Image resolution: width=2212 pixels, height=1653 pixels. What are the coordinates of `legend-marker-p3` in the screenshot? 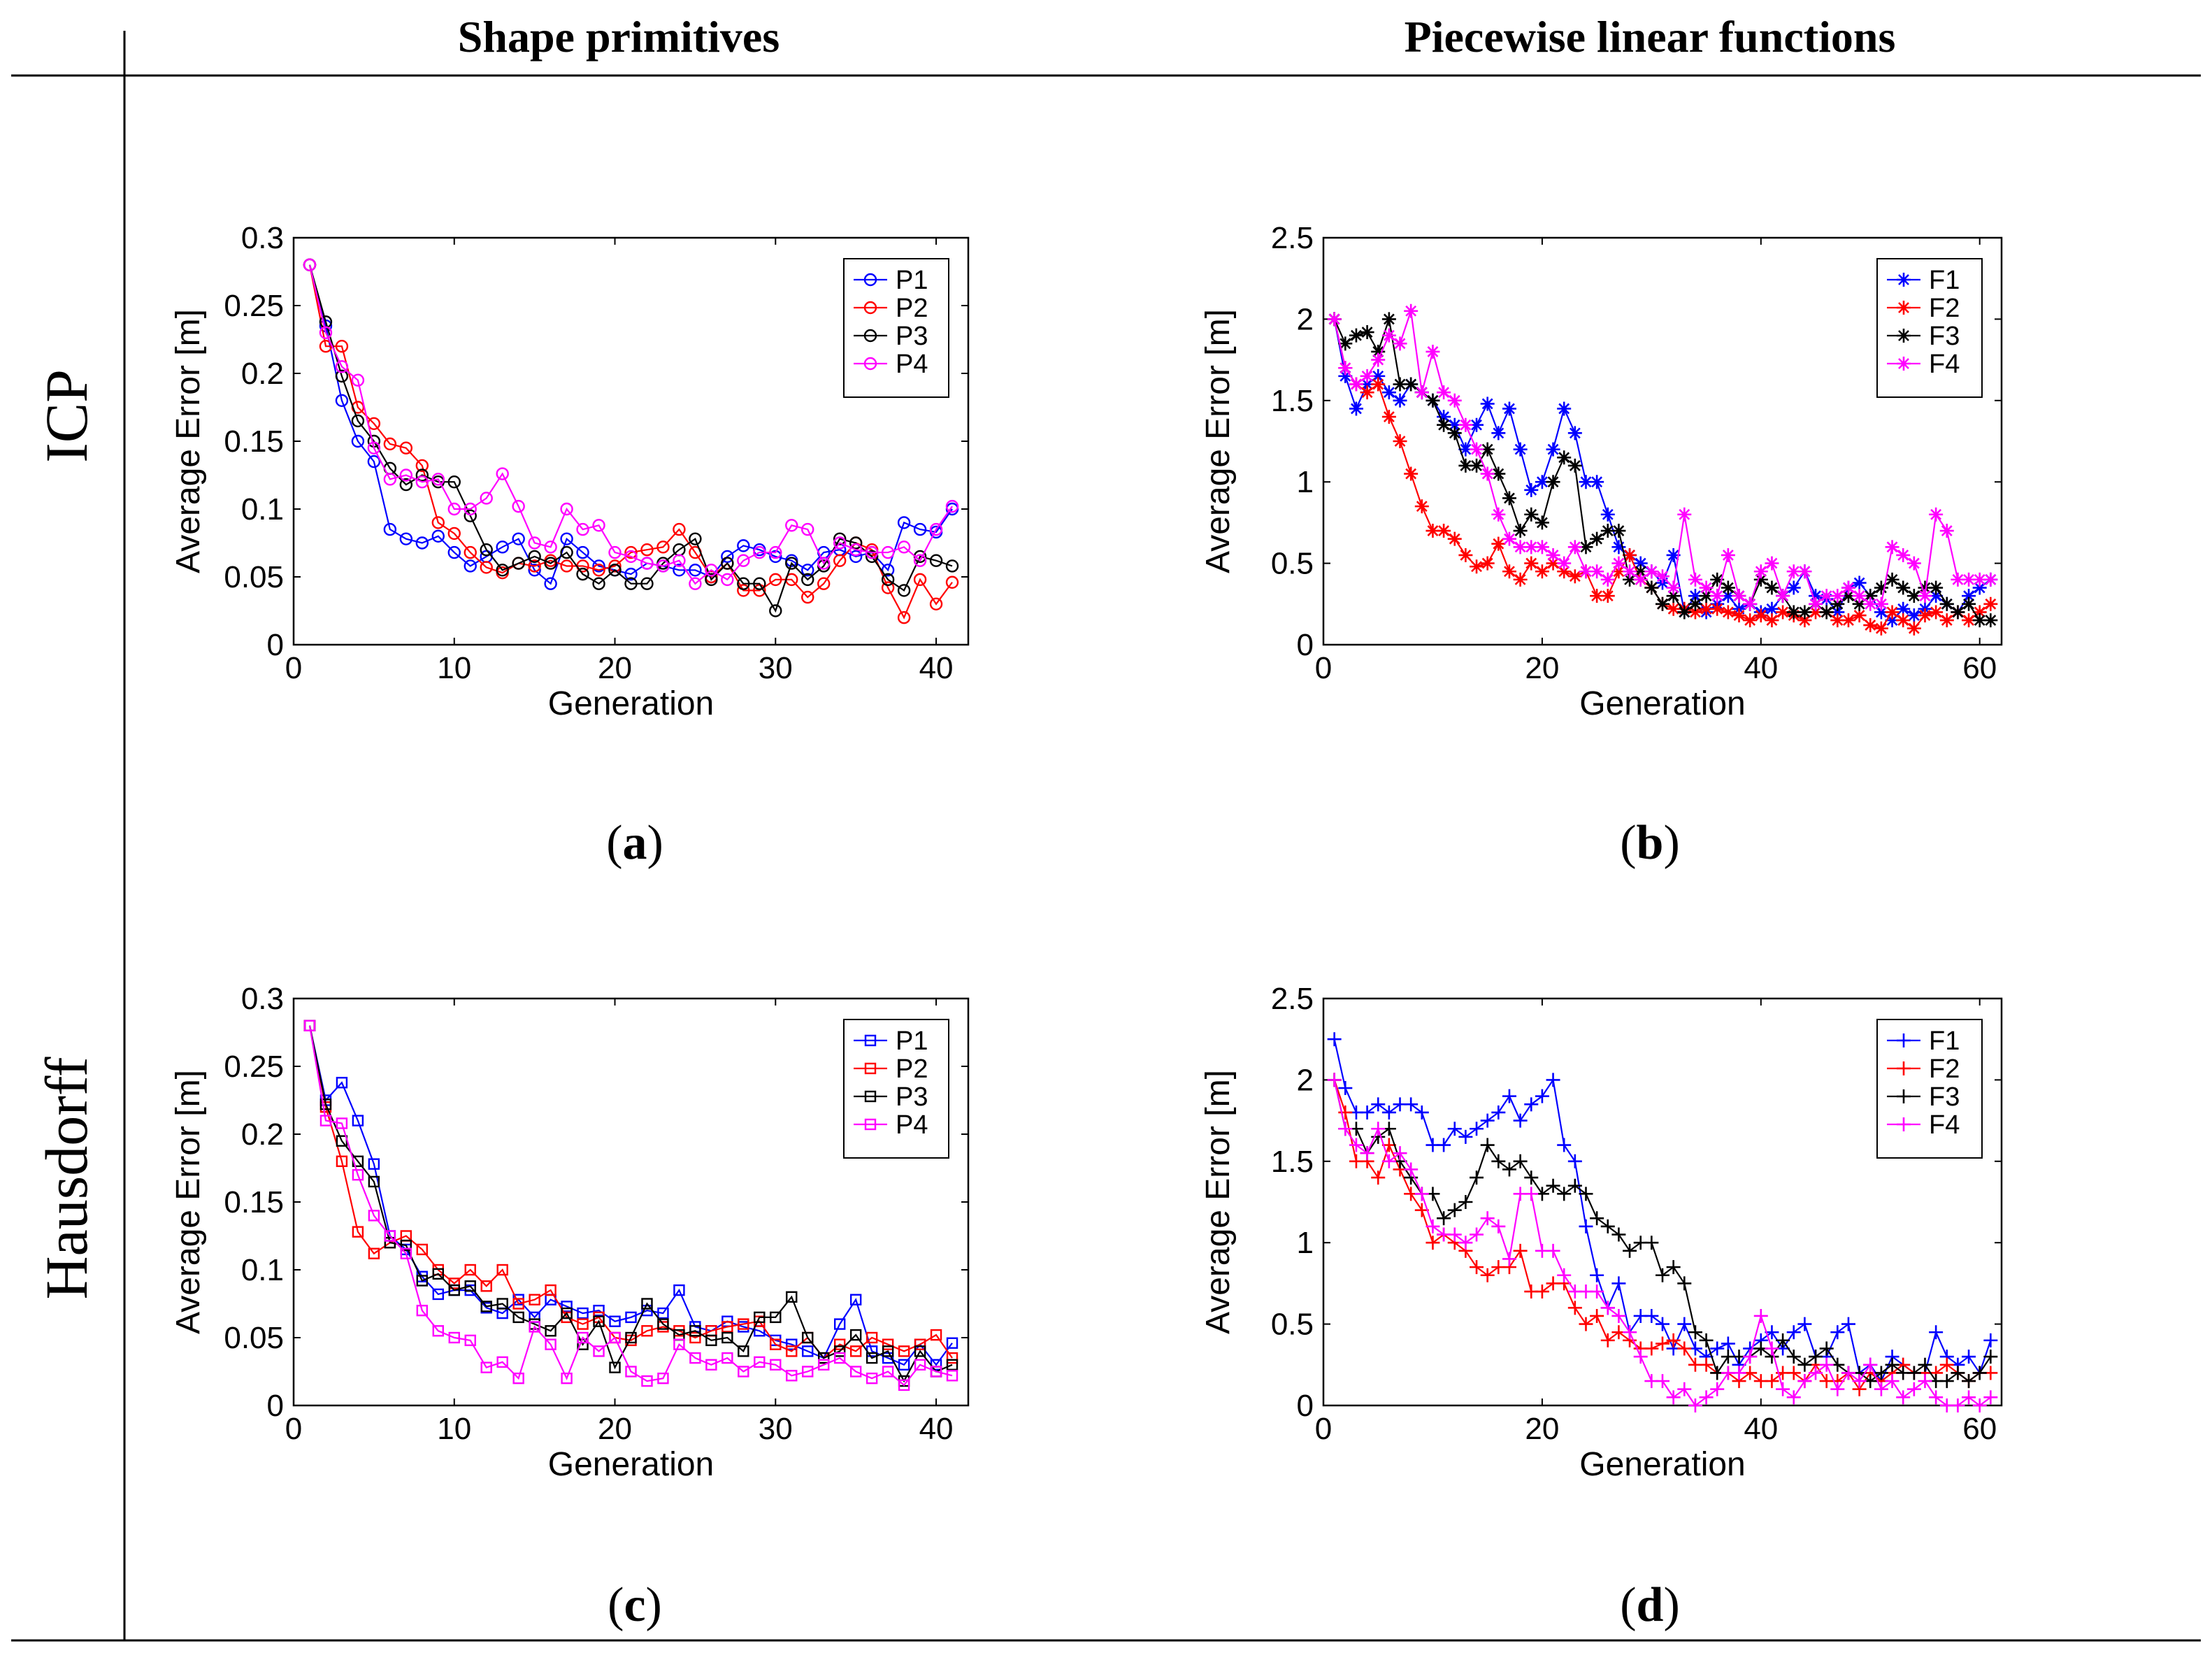 It's located at (870, 336).